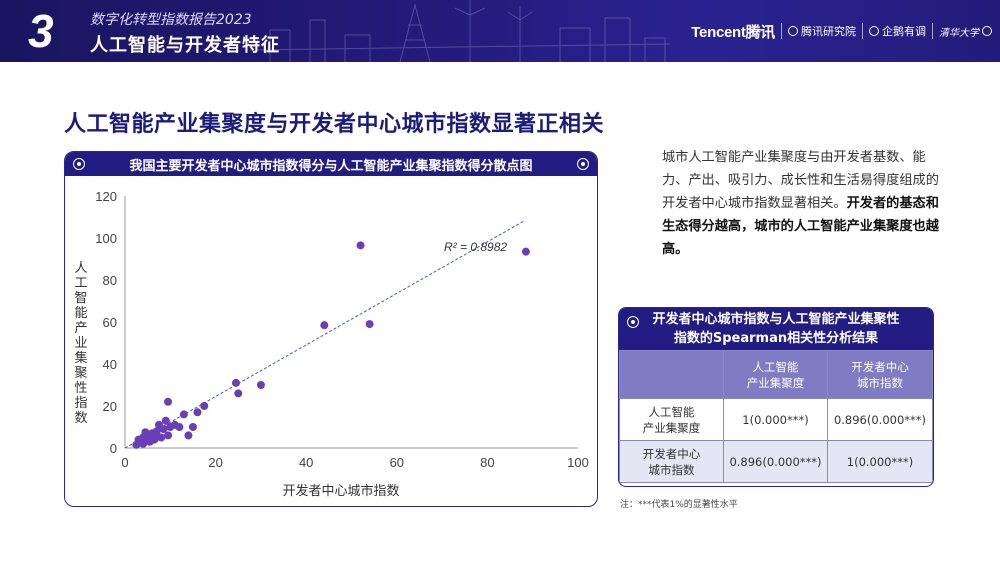 The height and width of the screenshot is (562, 1000). I want to click on penguin-mark-icon, so click(874, 31).